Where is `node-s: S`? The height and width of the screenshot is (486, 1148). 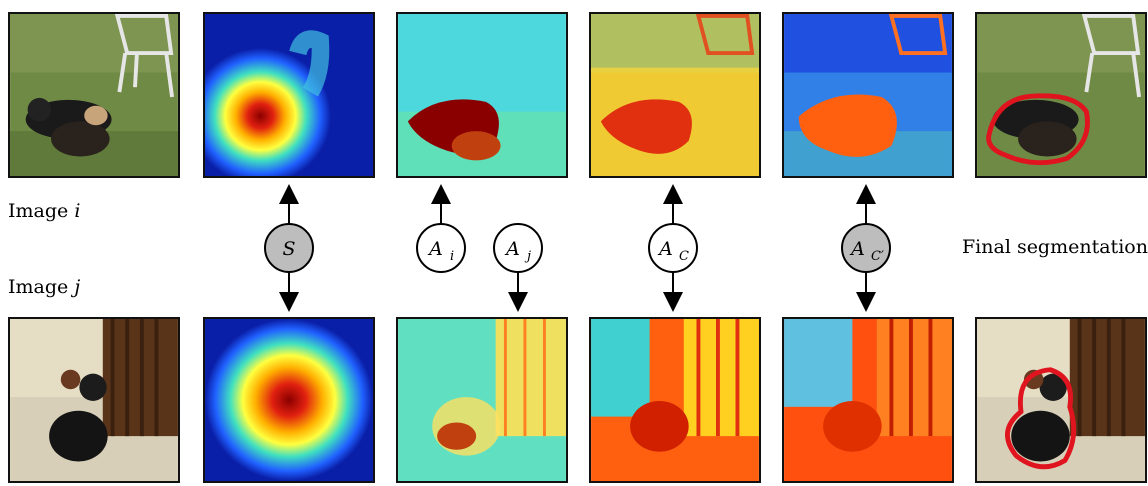 node-s: S is located at coordinates (289, 248).